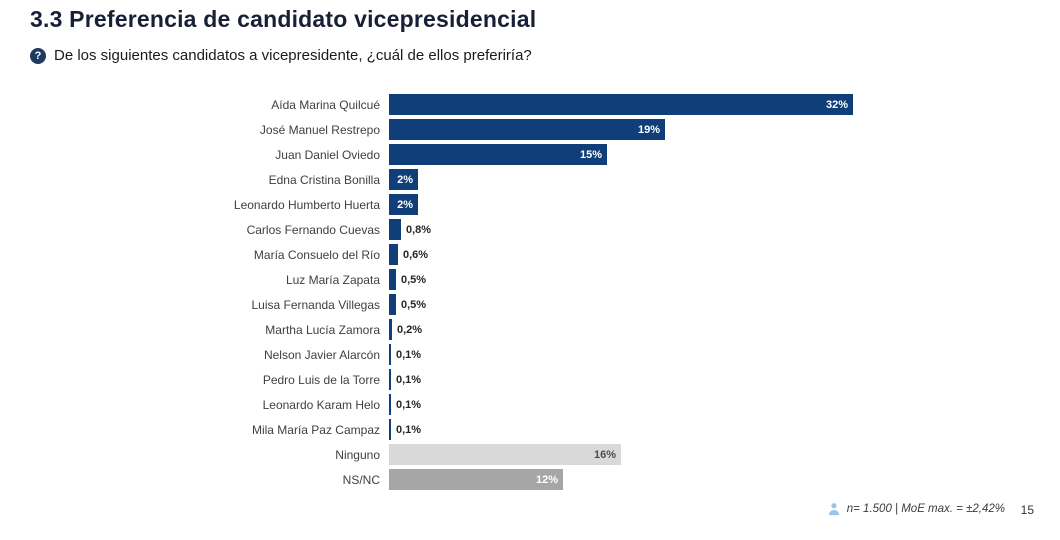 The height and width of the screenshot is (540, 1060). I want to click on bar-row: Luisa Fernanda Villegas 0,5%, so click(530, 304).